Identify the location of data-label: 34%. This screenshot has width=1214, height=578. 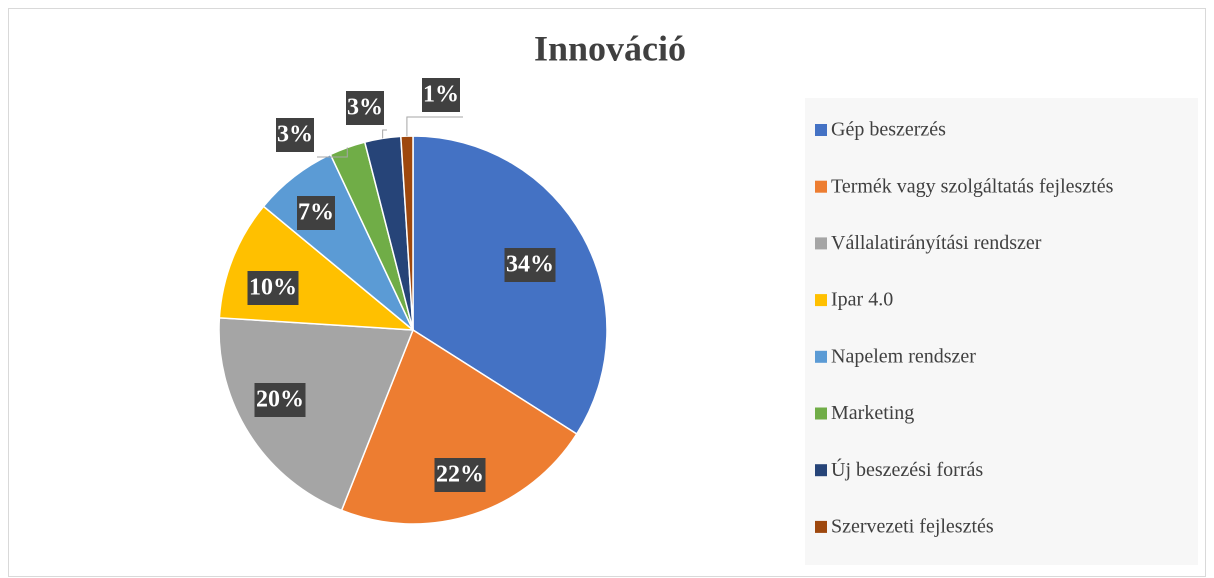
(530, 265).